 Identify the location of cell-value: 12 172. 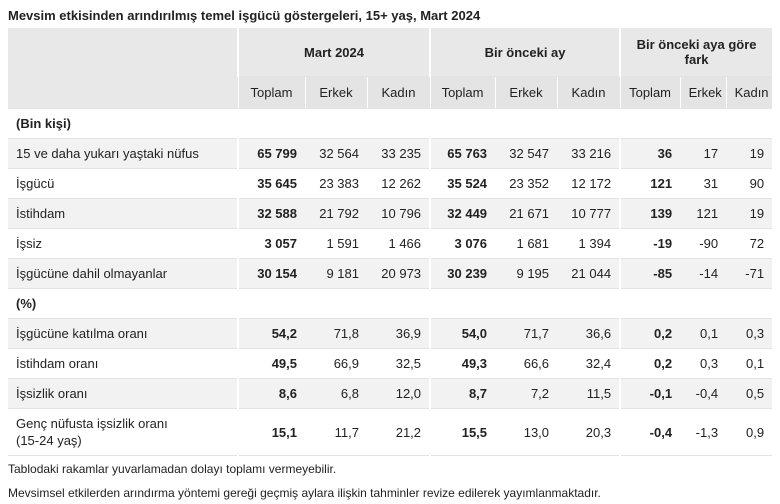
(589, 183).